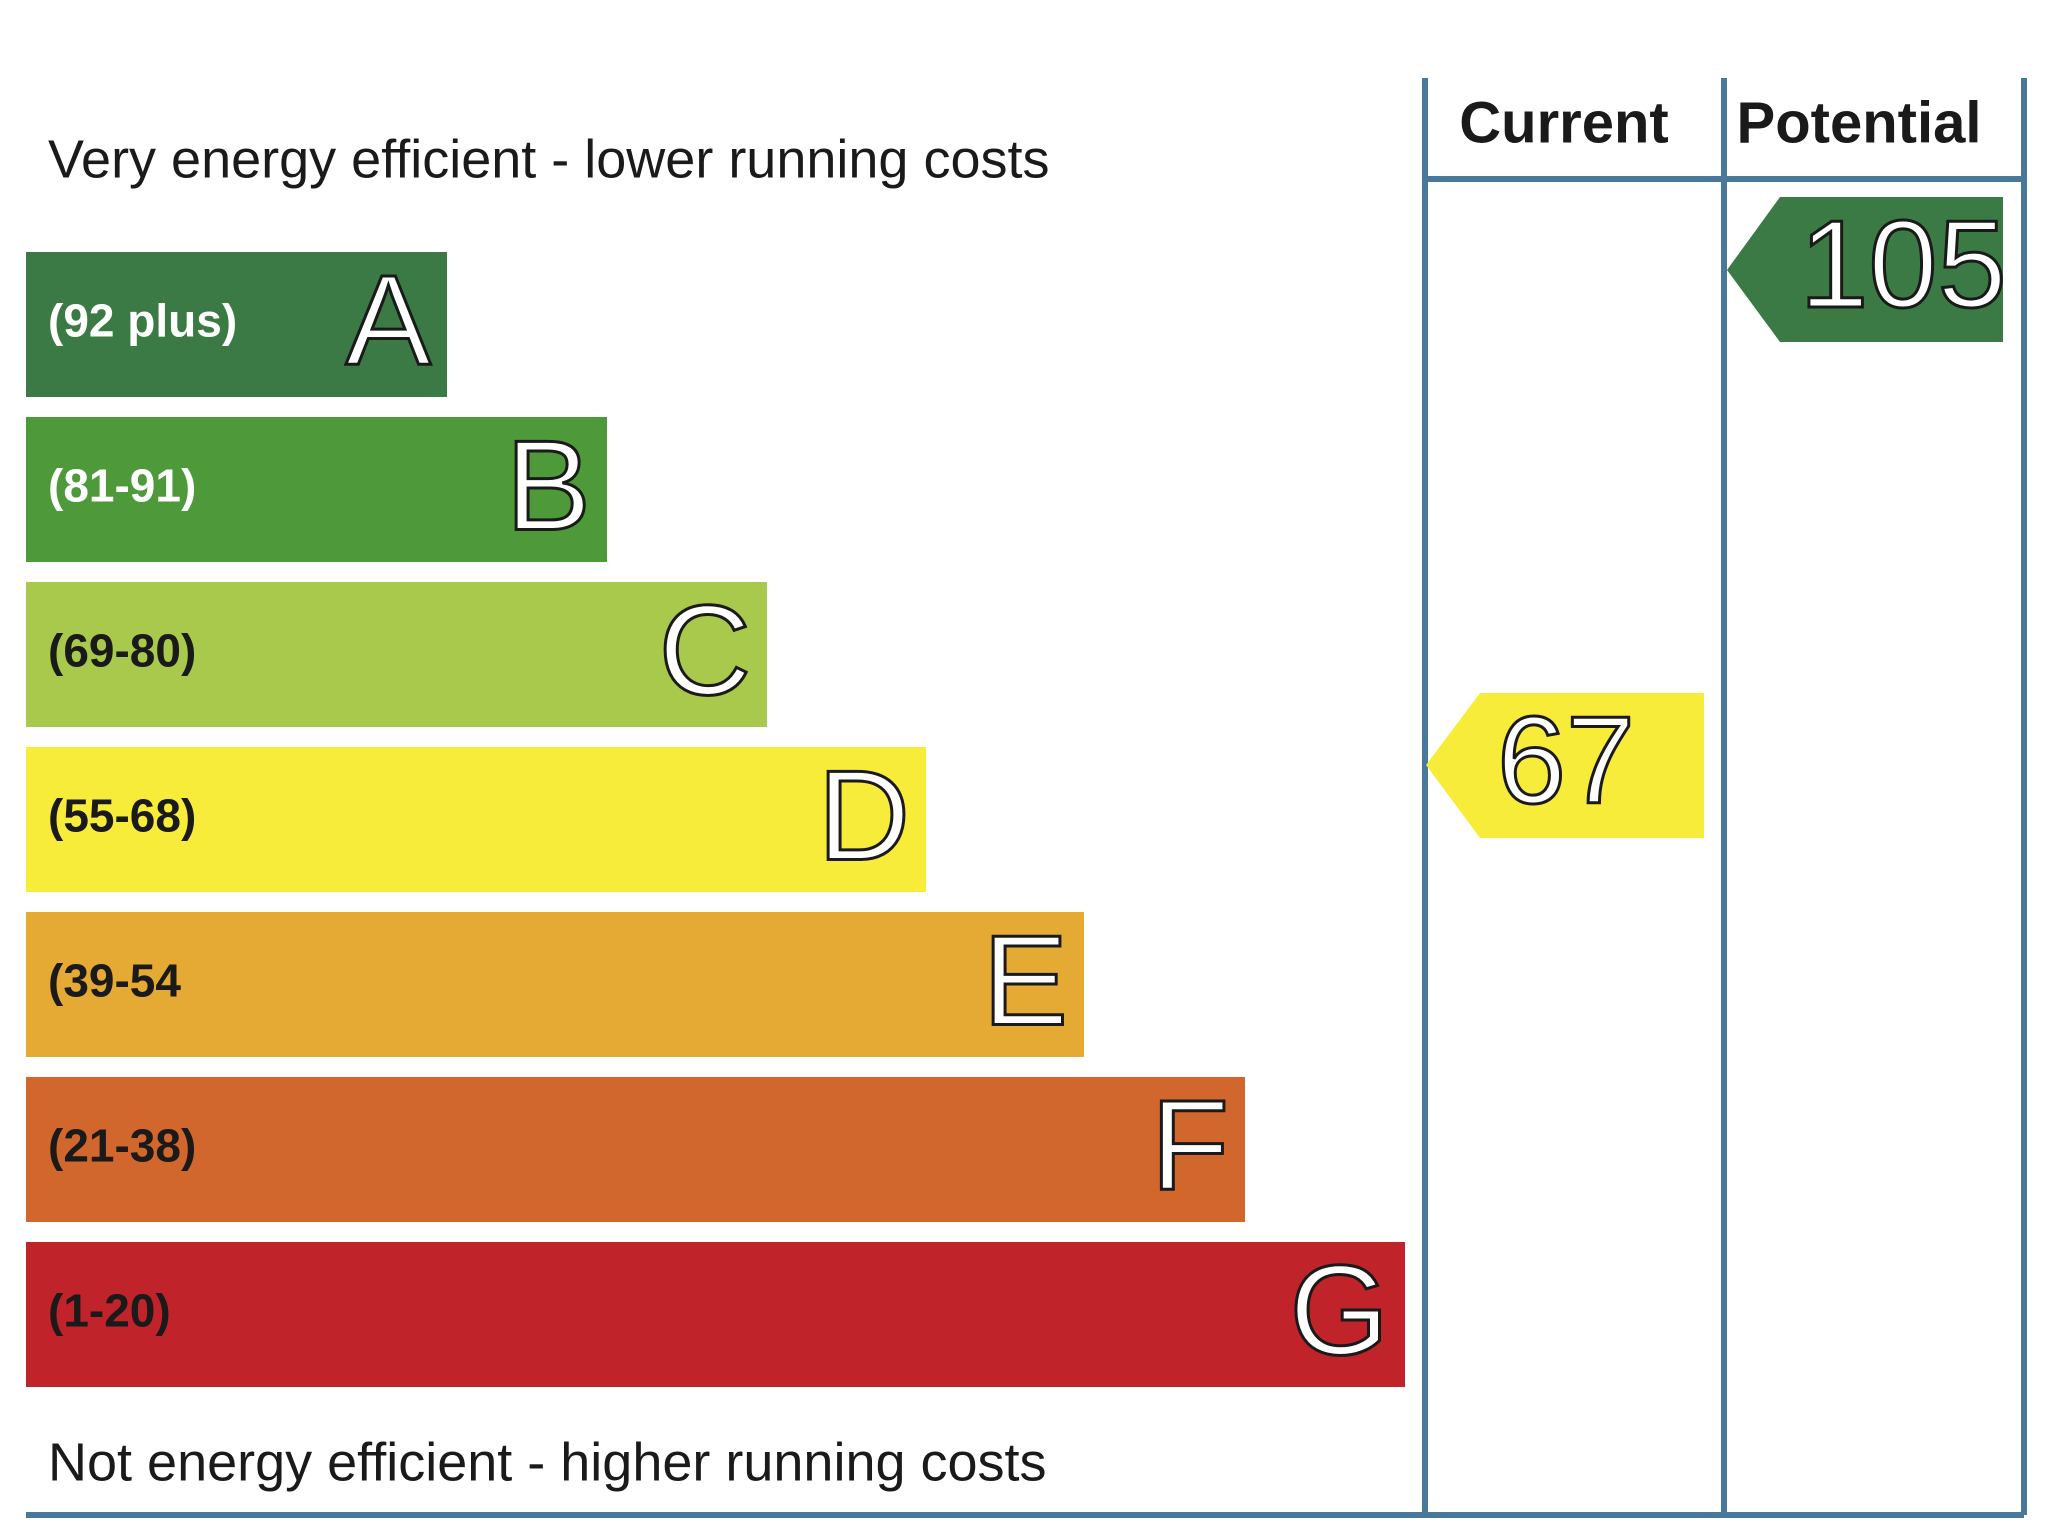 The width and height of the screenshot is (2048, 1536). Describe the element at coordinates (122, 651) in the screenshot. I see `band-range: (69-80)` at that location.